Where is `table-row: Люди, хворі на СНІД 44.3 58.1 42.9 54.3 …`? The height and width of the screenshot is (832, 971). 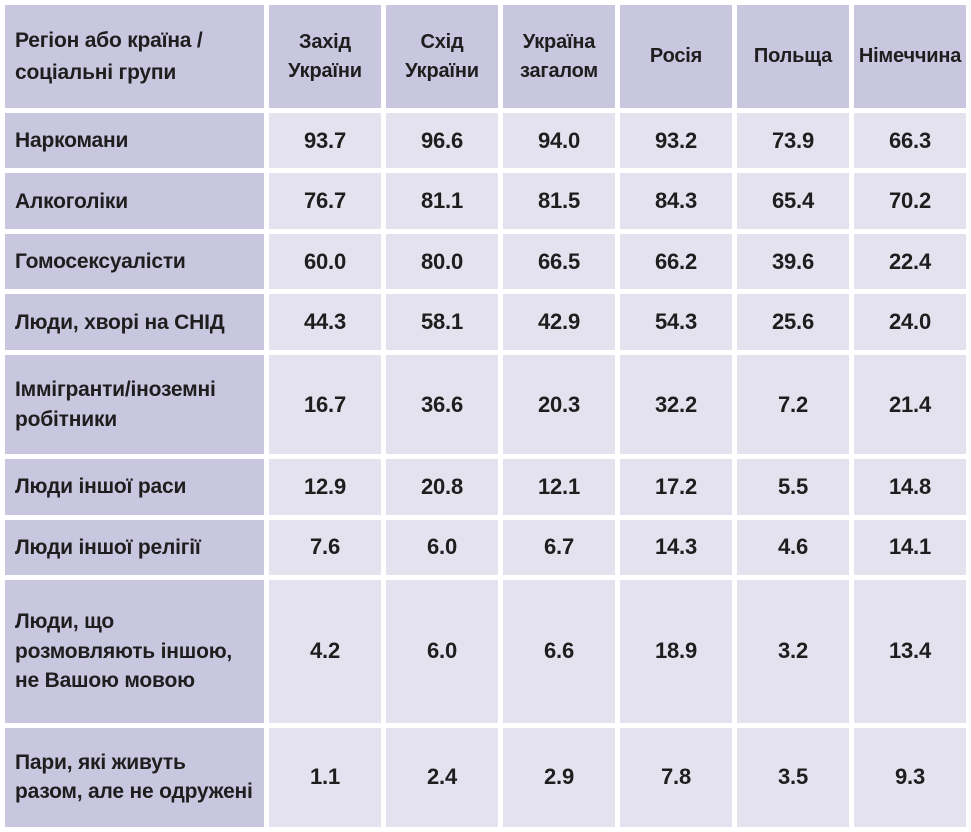
table-row: Люди, хворі на СНІД 44.3 58.1 42.9 54.3 … is located at coordinates (485, 322).